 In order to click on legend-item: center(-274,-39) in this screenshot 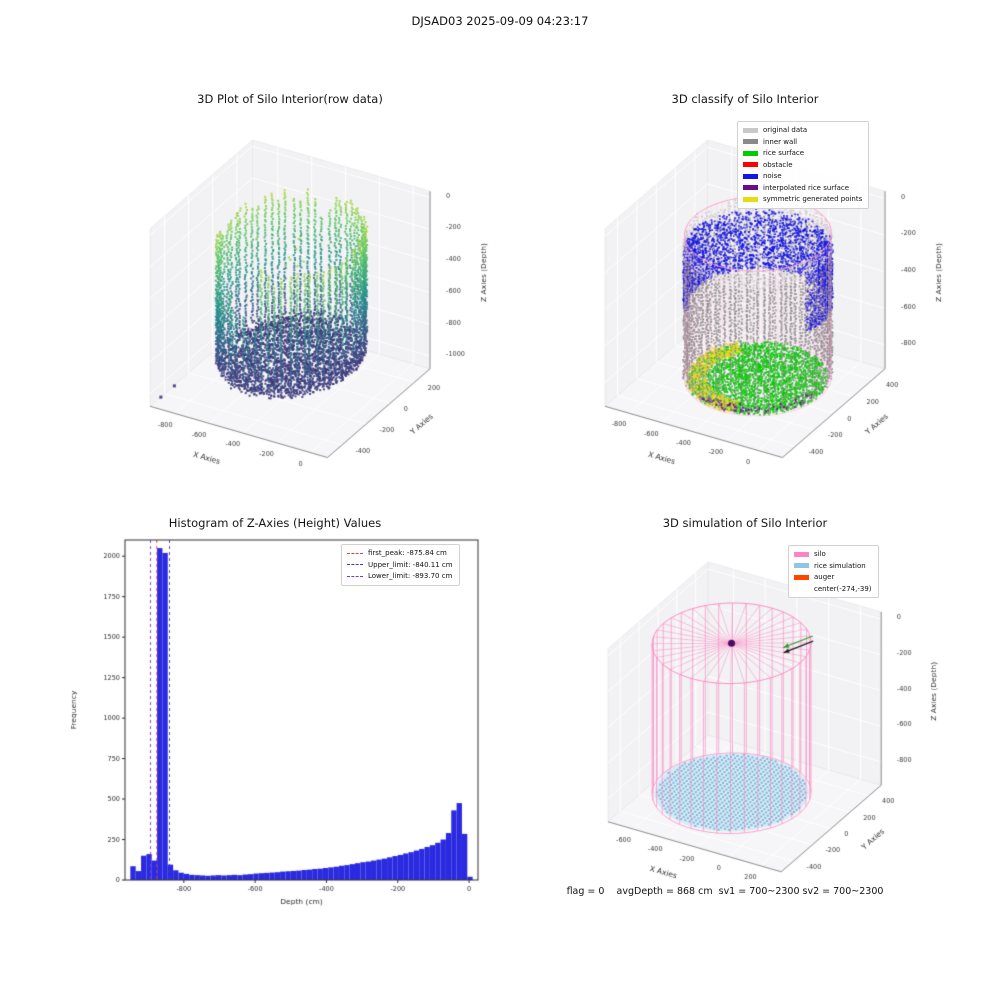, I will do `click(833, 589)`.